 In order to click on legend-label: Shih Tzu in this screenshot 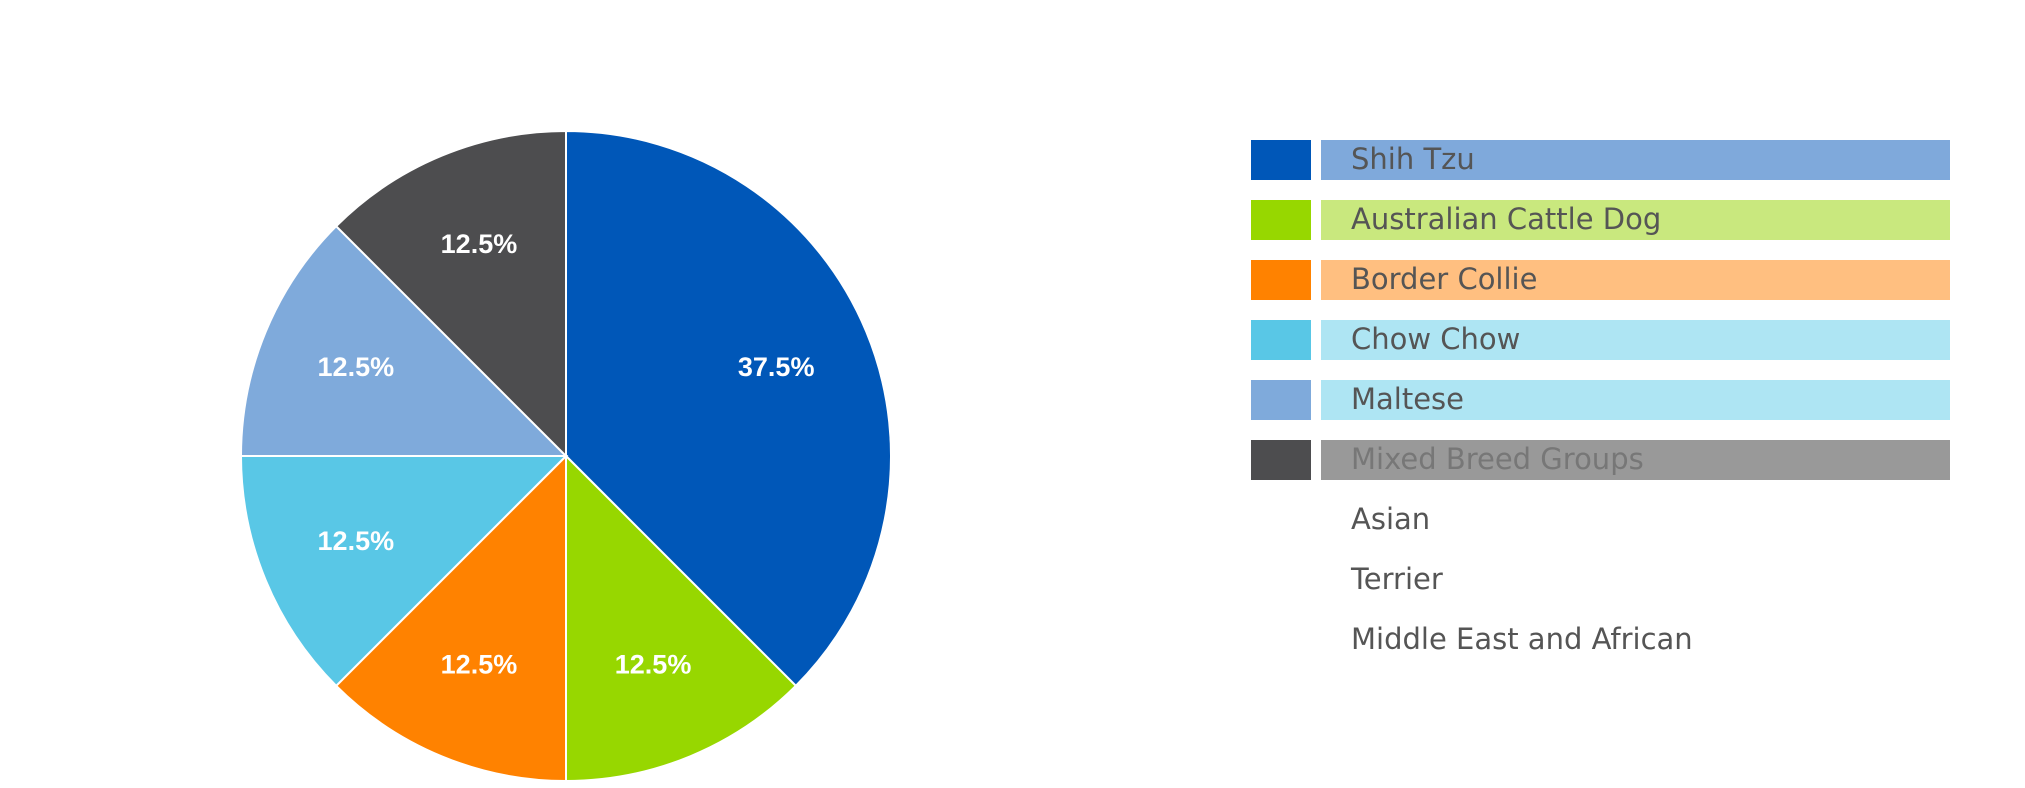, I will do `click(1413, 159)`.